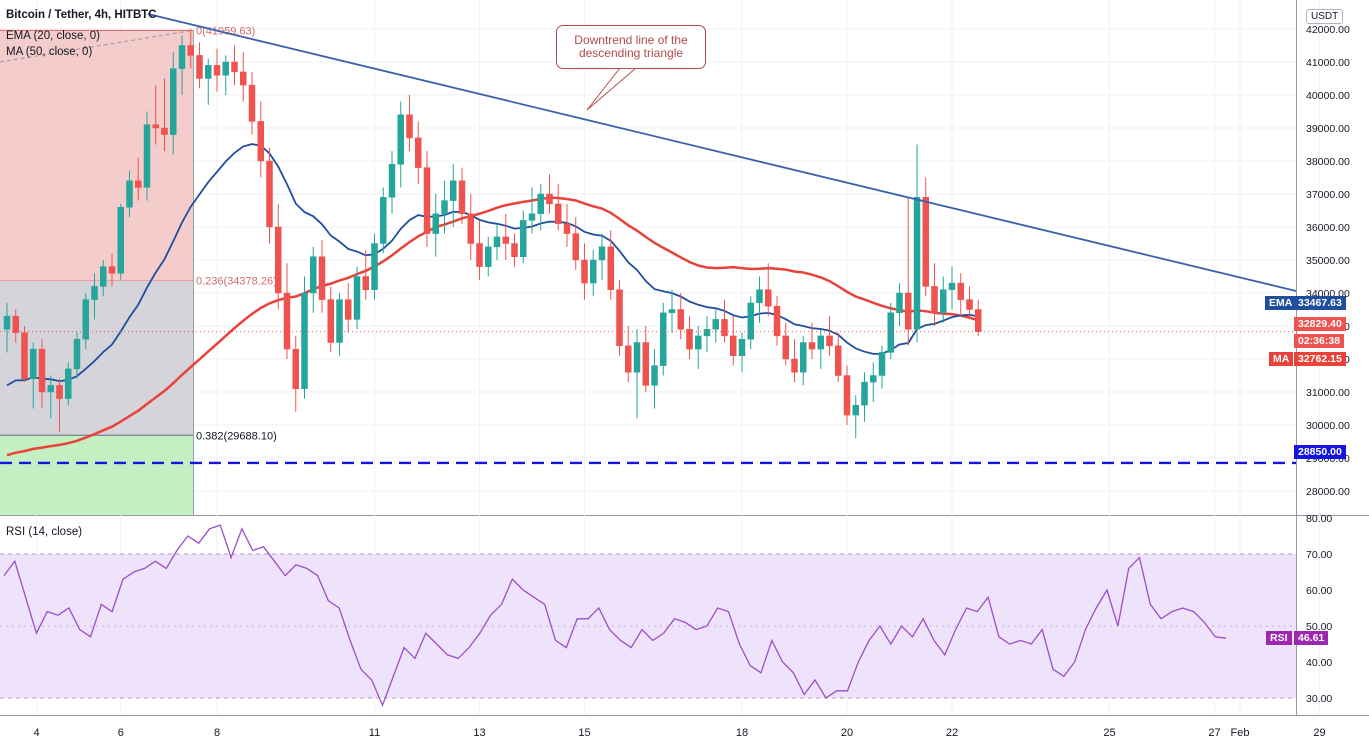 The height and width of the screenshot is (750, 1369). I want to click on price-tick-label: 28000.00, so click(1328, 492).